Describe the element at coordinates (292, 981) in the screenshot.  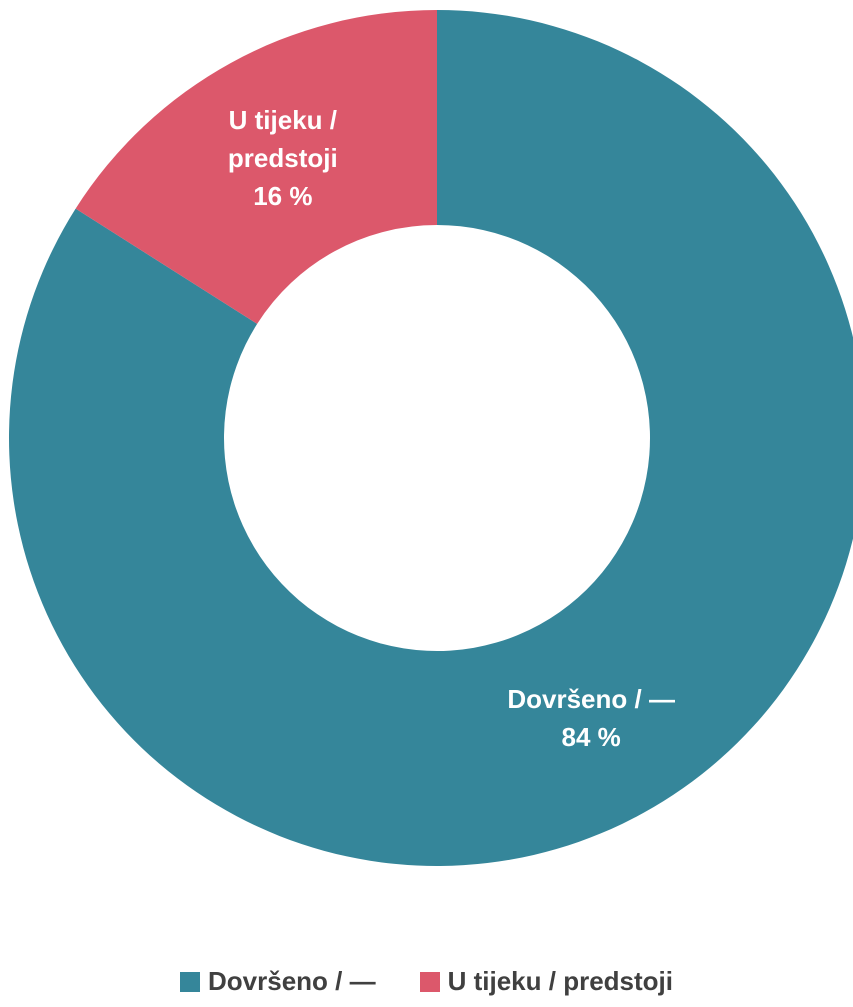
I see `legend-label: Dovršeno / —` at that location.